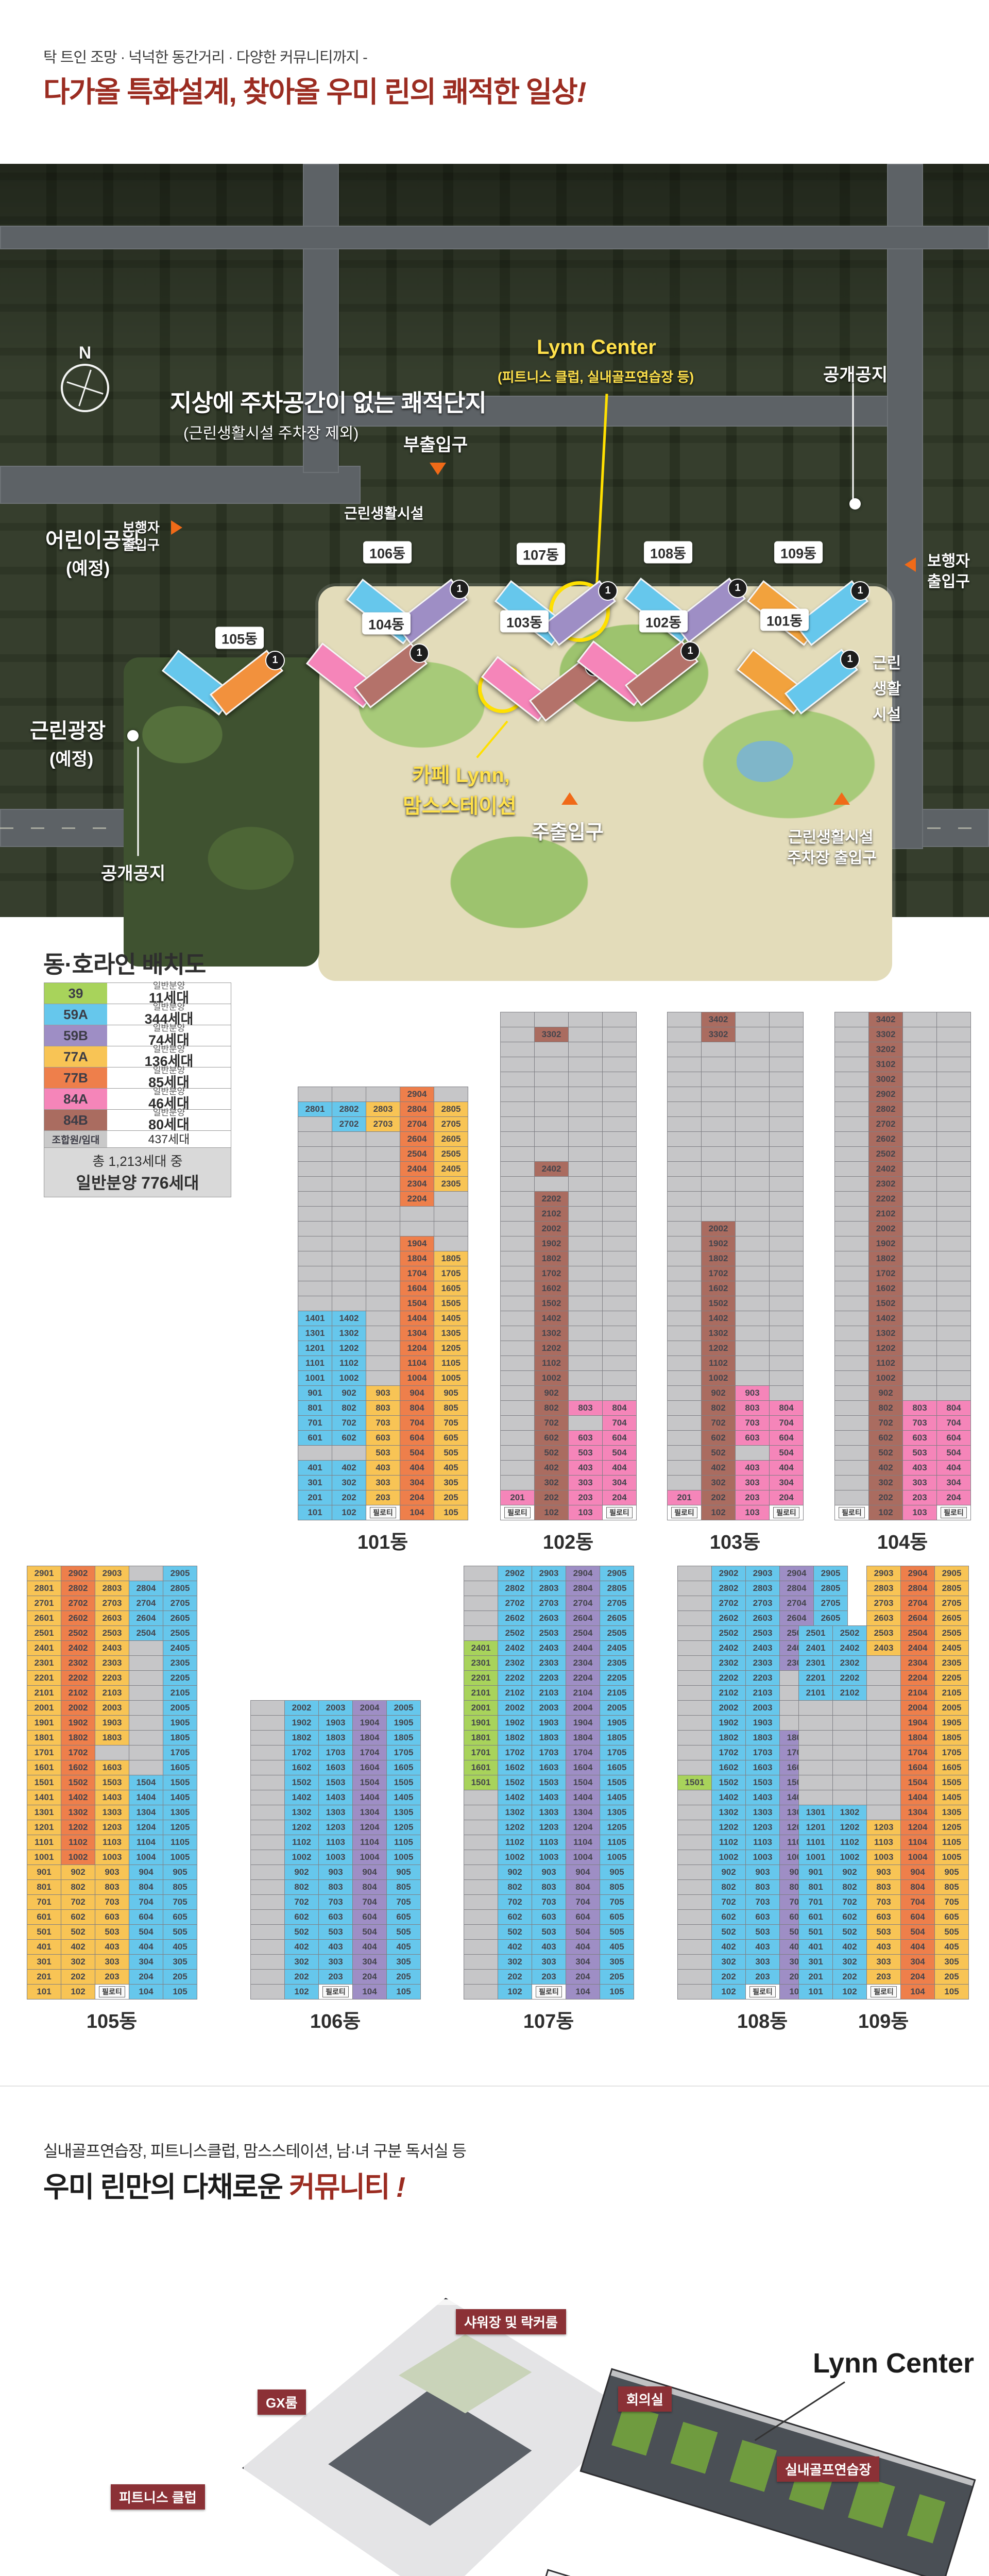 The image size is (989, 2576). I want to click on unit-cell: 2201, so click(481, 1678).